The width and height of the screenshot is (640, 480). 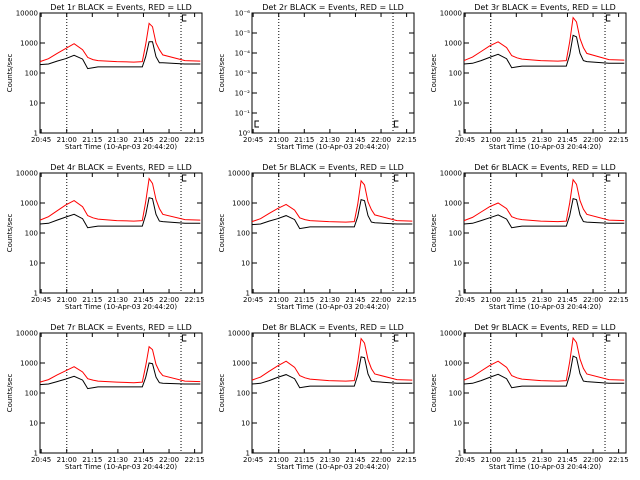 What do you see at coordinates (121, 167) in the screenshot?
I see `panel-title: Det 4r BLACK = Events, RED = LLD` at bounding box center [121, 167].